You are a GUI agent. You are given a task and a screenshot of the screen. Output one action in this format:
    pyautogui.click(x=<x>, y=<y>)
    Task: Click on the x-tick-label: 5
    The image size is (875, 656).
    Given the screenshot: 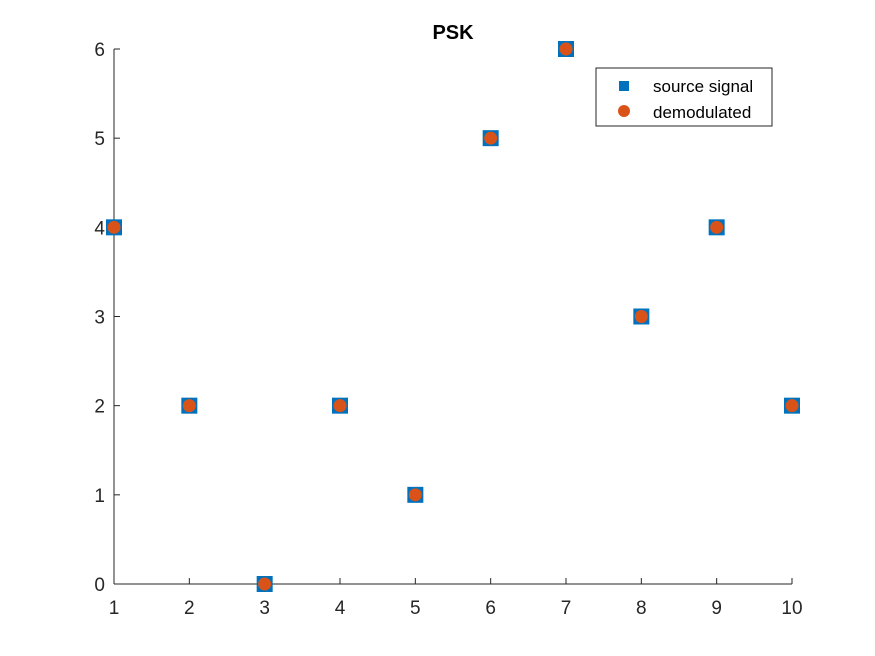 What is the action you would take?
    pyautogui.click(x=415, y=608)
    